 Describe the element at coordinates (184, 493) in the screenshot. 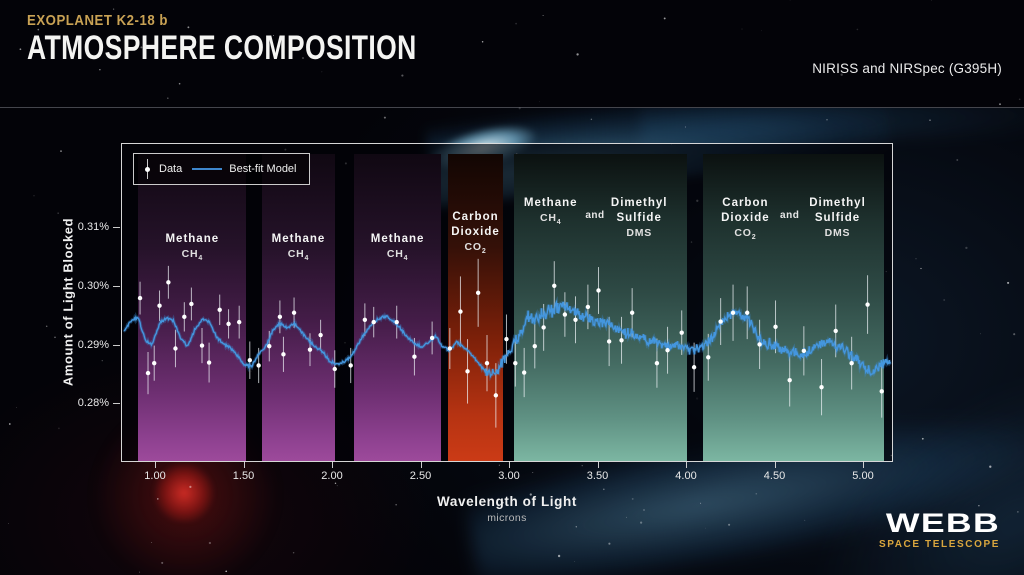

I see `red-dwarf-star` at that location.